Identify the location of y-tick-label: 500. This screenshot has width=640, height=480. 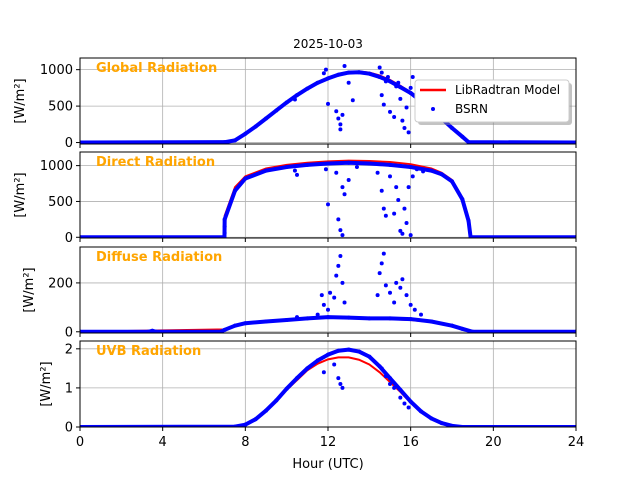
(60, 107).